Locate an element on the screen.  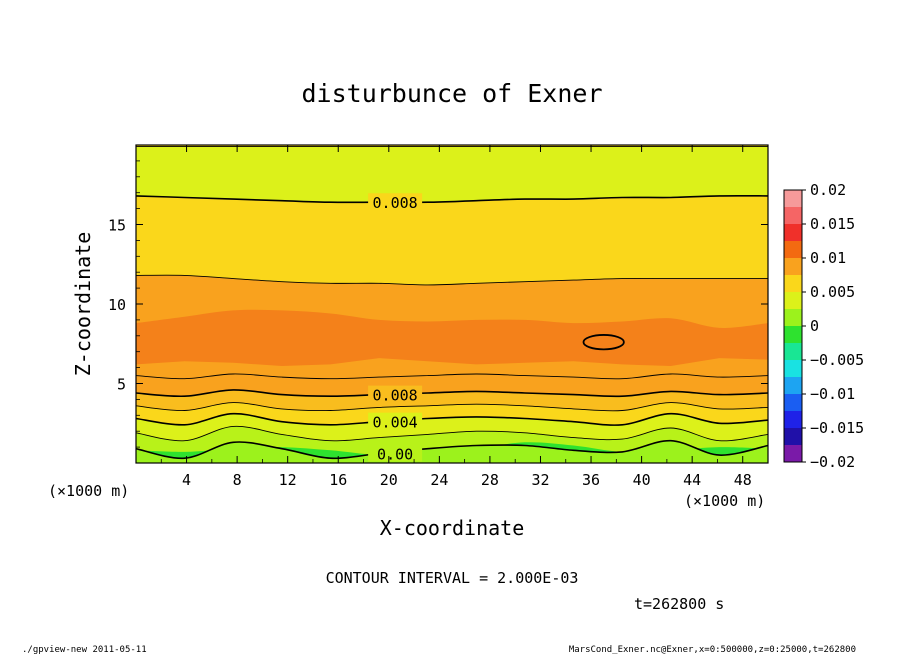
x-tick-label: 12 is located at coordinates (288, 480).